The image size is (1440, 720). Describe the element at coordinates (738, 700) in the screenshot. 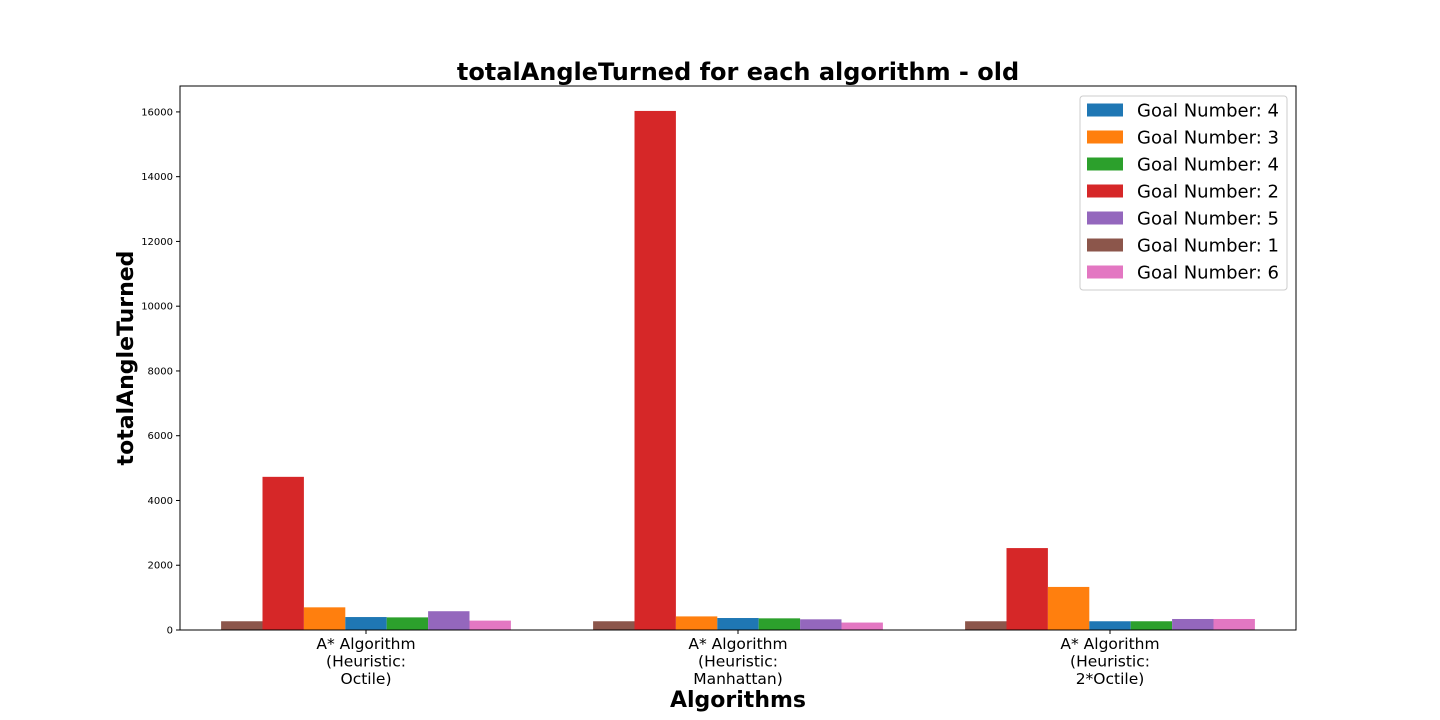

I see `x-axis-label: Algorithms` at that location.